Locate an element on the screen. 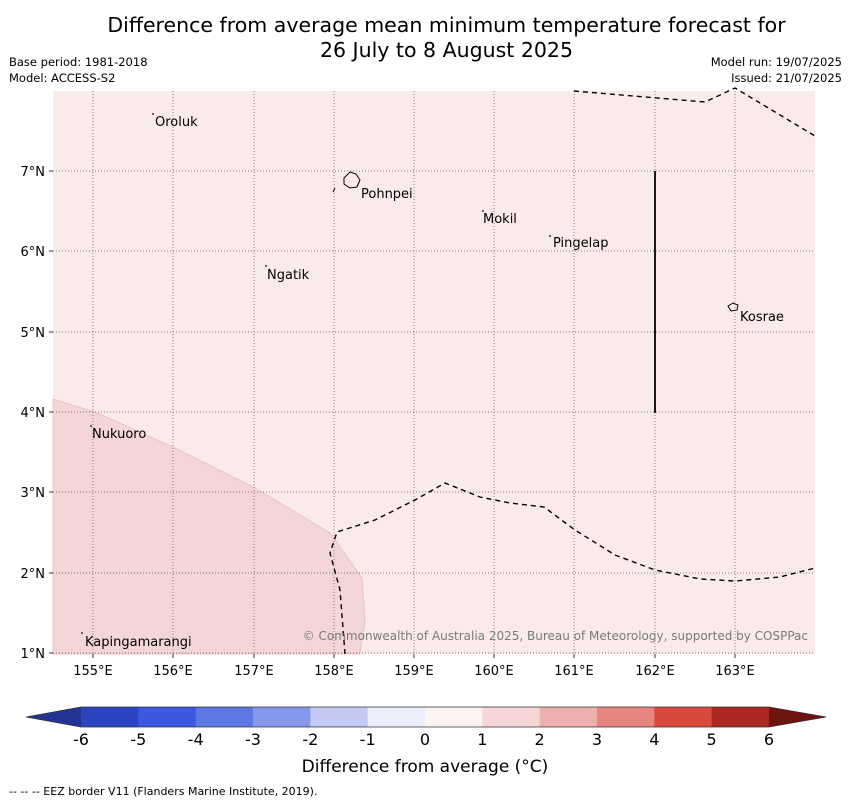 This screenshot has height=804, width=850. colorbar-tick-labels: -6 -5 -4 -3 -2 -1 0 1 2 3 4 5 6 is located at coordinates (423, 739).